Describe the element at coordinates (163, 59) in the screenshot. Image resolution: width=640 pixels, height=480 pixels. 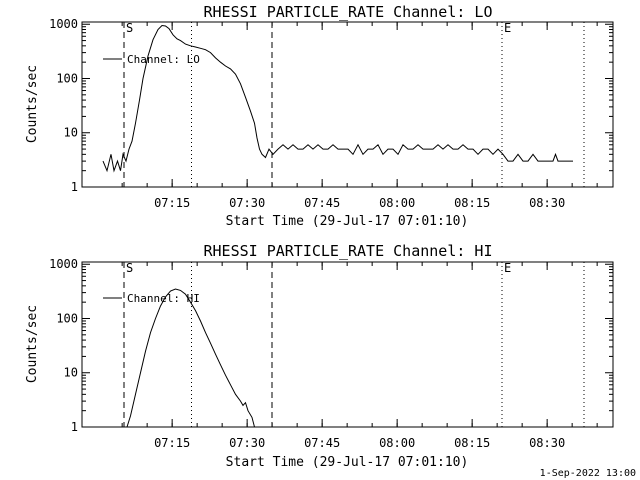
I see `legend-label: Channel: LO` at that location.